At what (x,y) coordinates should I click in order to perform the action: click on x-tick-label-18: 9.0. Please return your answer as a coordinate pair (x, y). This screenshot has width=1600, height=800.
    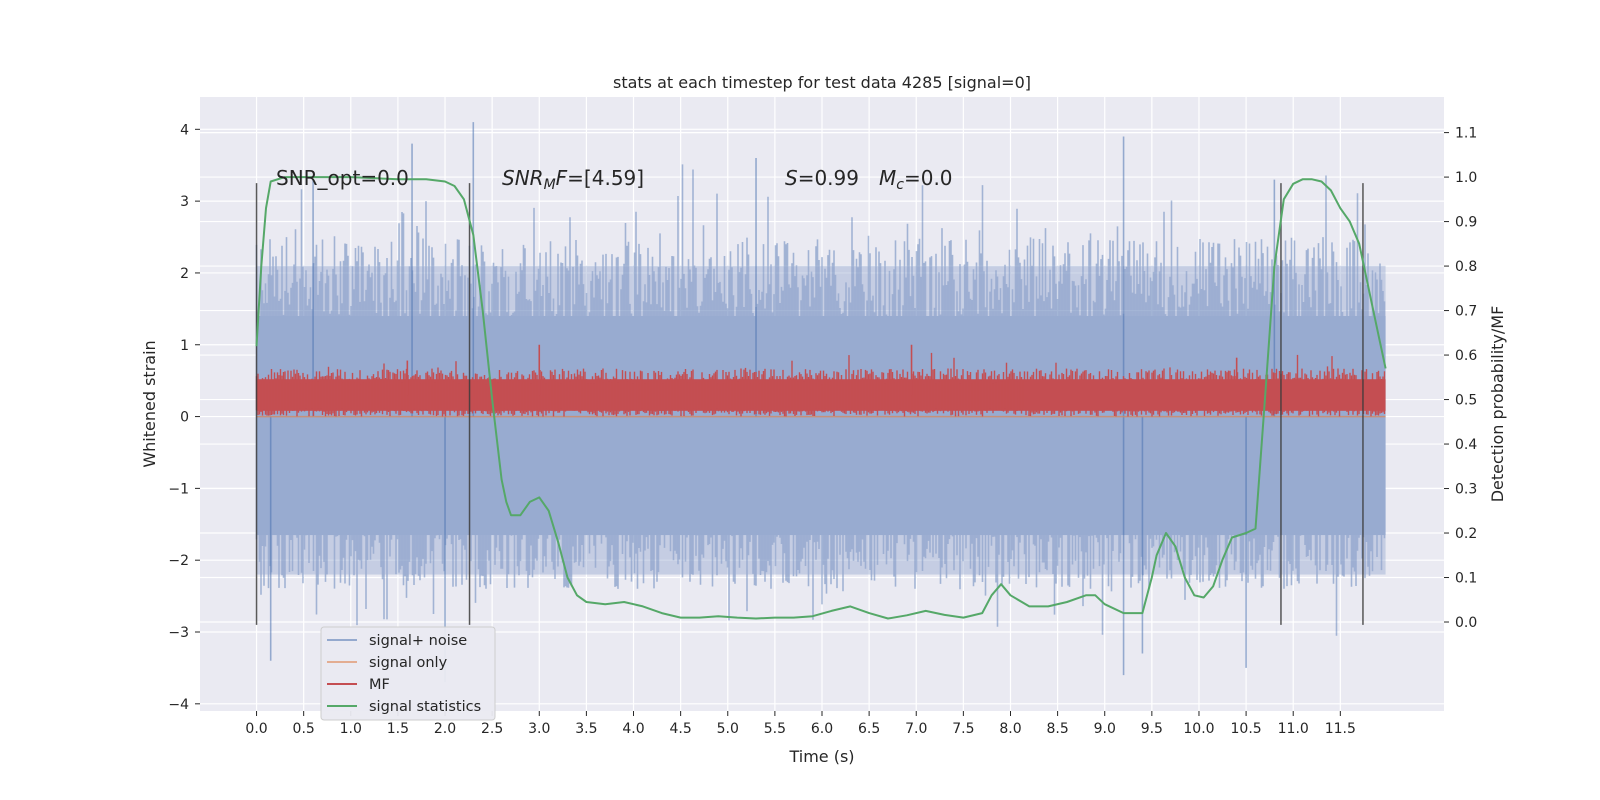
    Looking at the image, I should click on (1105, 729).